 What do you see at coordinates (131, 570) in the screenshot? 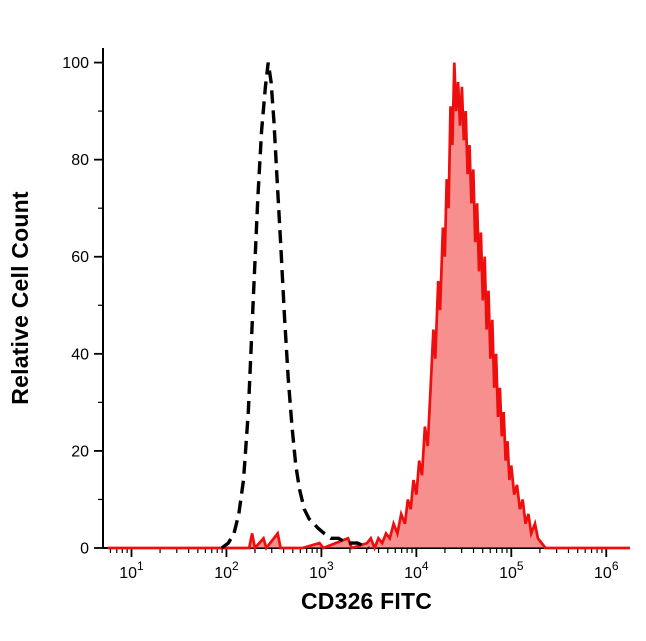
I see `x-tick-label: 10¹` at bounding box center [131, 570].